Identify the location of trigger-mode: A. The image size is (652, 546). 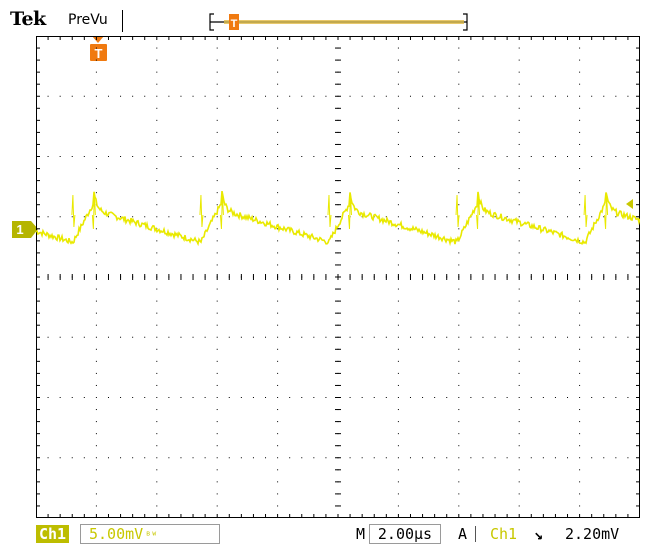
(463, 534).